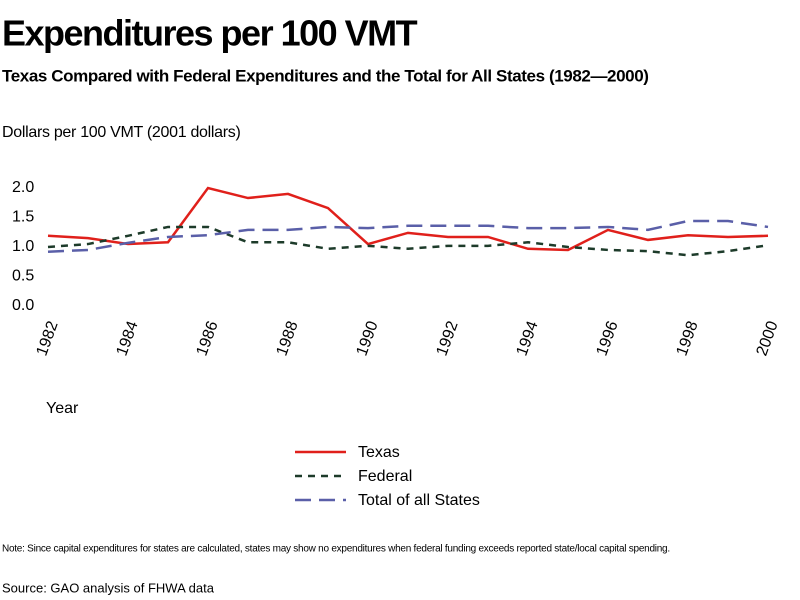  What do you see at coordinates (528, 338) in the screenshot?
I see `x-tick-label: 1994` at bounding box center [528, 338].